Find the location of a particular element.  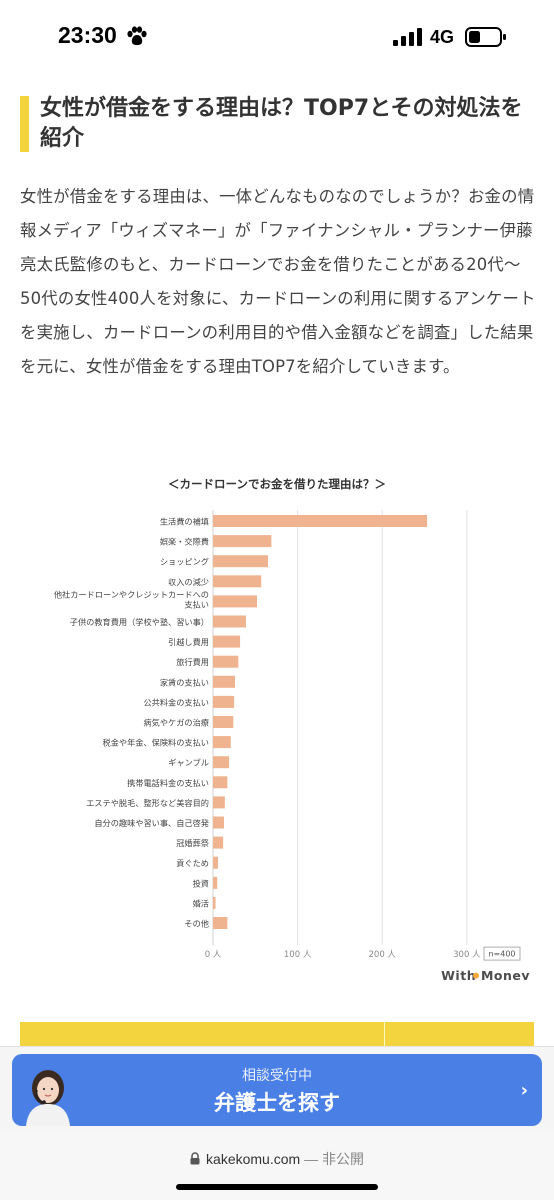

category-label: 他社カードローンやクレジットカードへの支払い is located at coordinates (131, 599).